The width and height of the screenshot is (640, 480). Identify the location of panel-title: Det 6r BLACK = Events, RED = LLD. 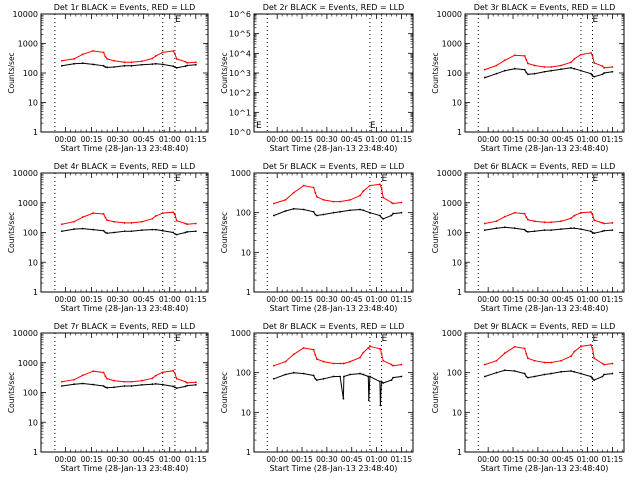
(545, 166).